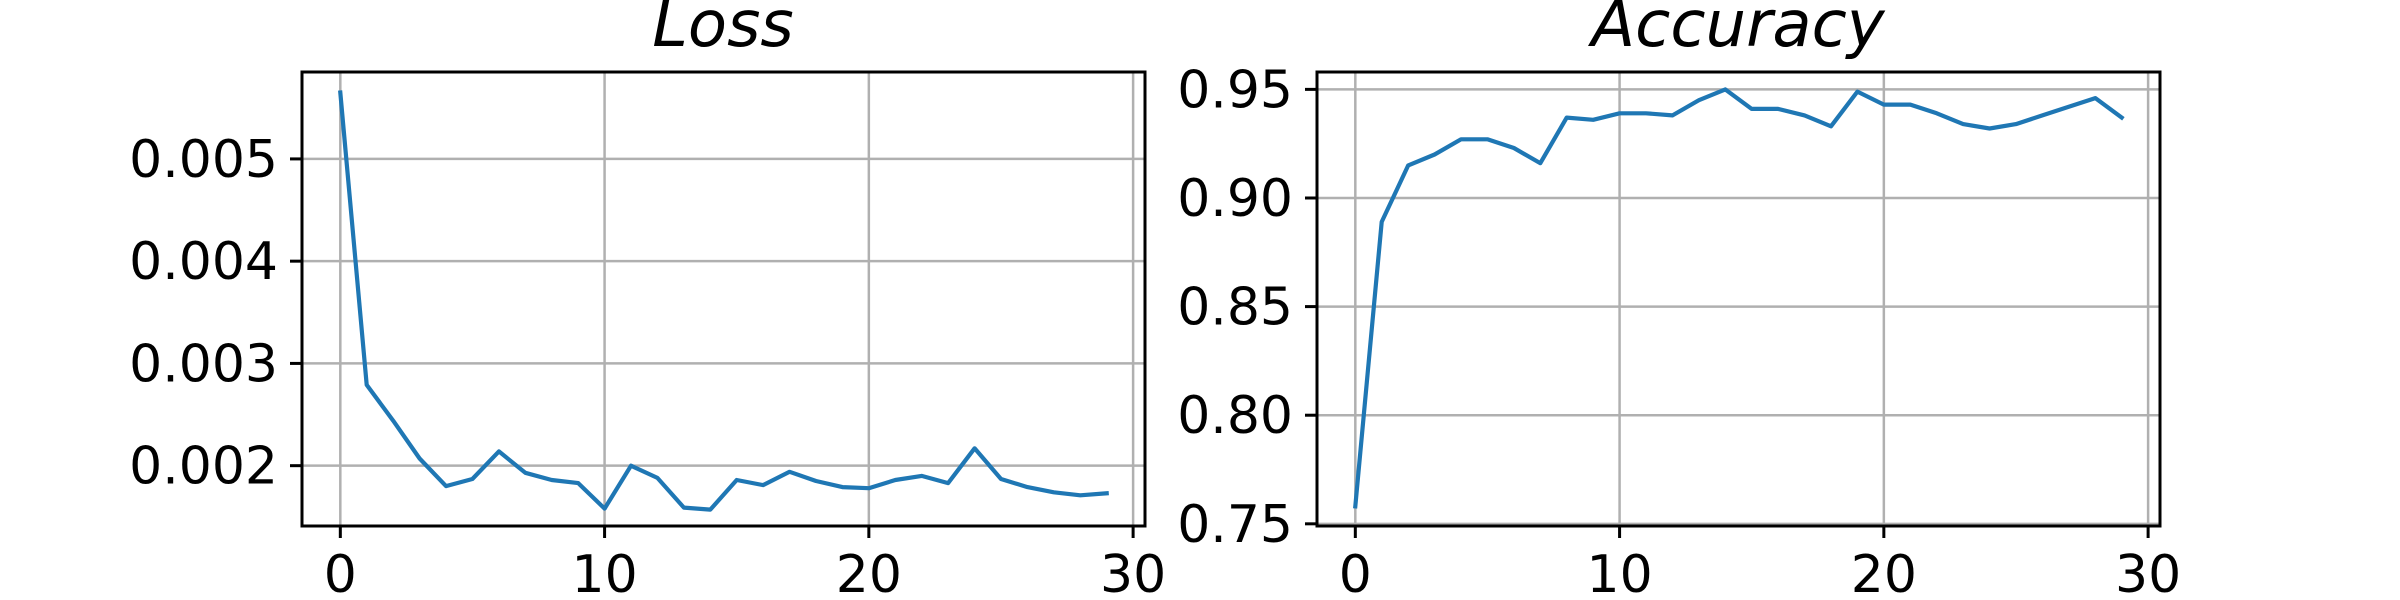 The width and height of the screenshot is (2400, 600). I want to click on accuracy-y-tick-label: 0.80, so click(1235, 416).